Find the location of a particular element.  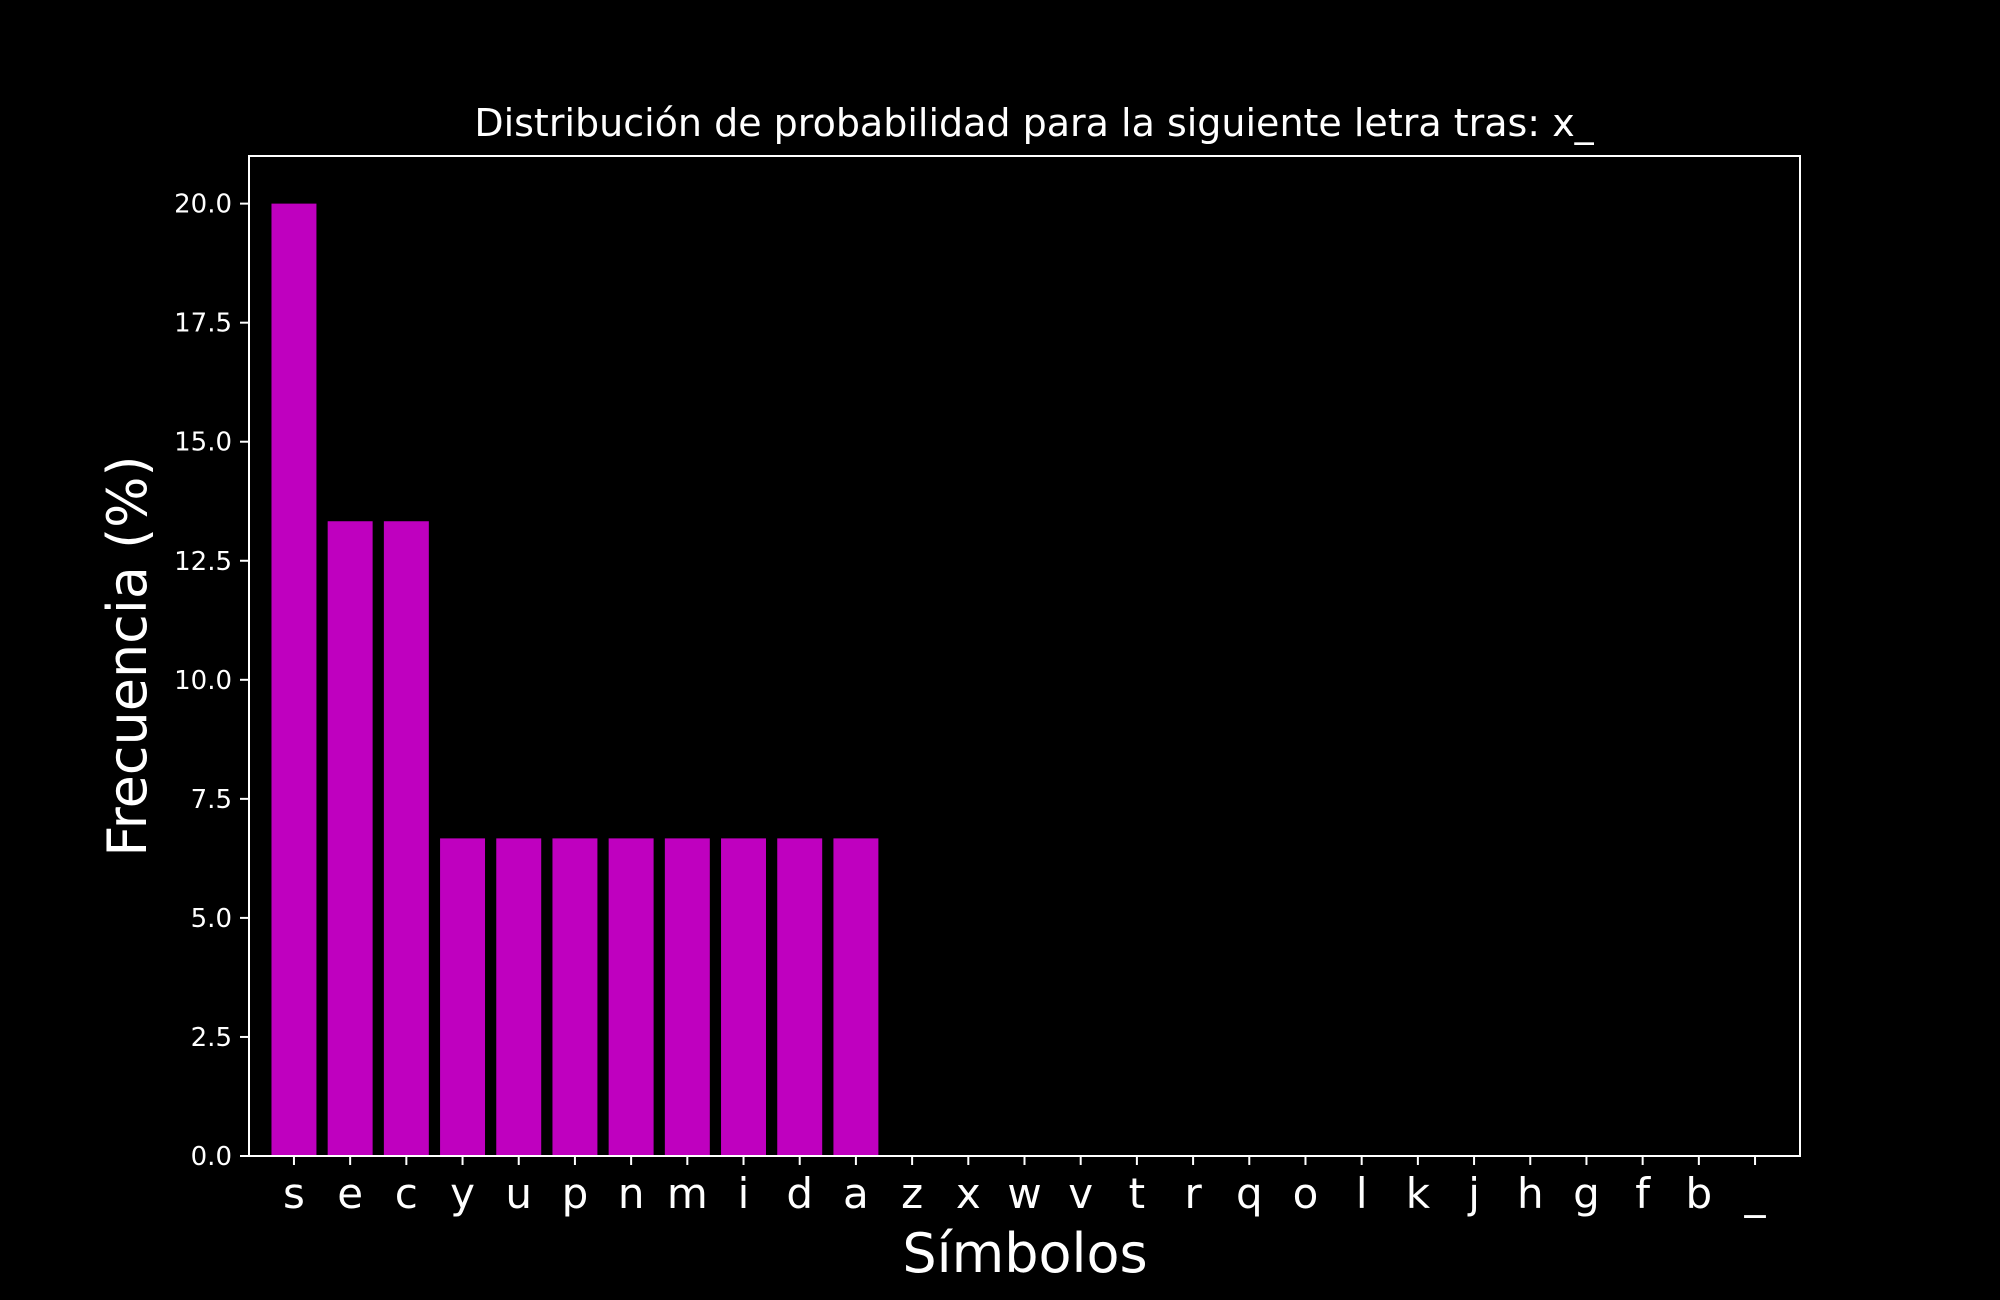

x-tick-label: d is located at coordinates (799, 1193).